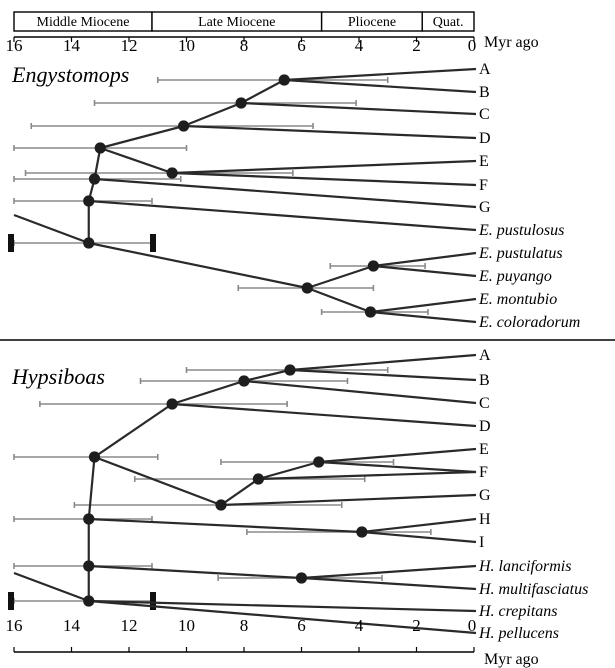 This screenshot has width=615, height=668. I want to click on bottom-time-axis: 16 14 12 10 8 6 4 2 0 Myr ago, so click(272, 642).